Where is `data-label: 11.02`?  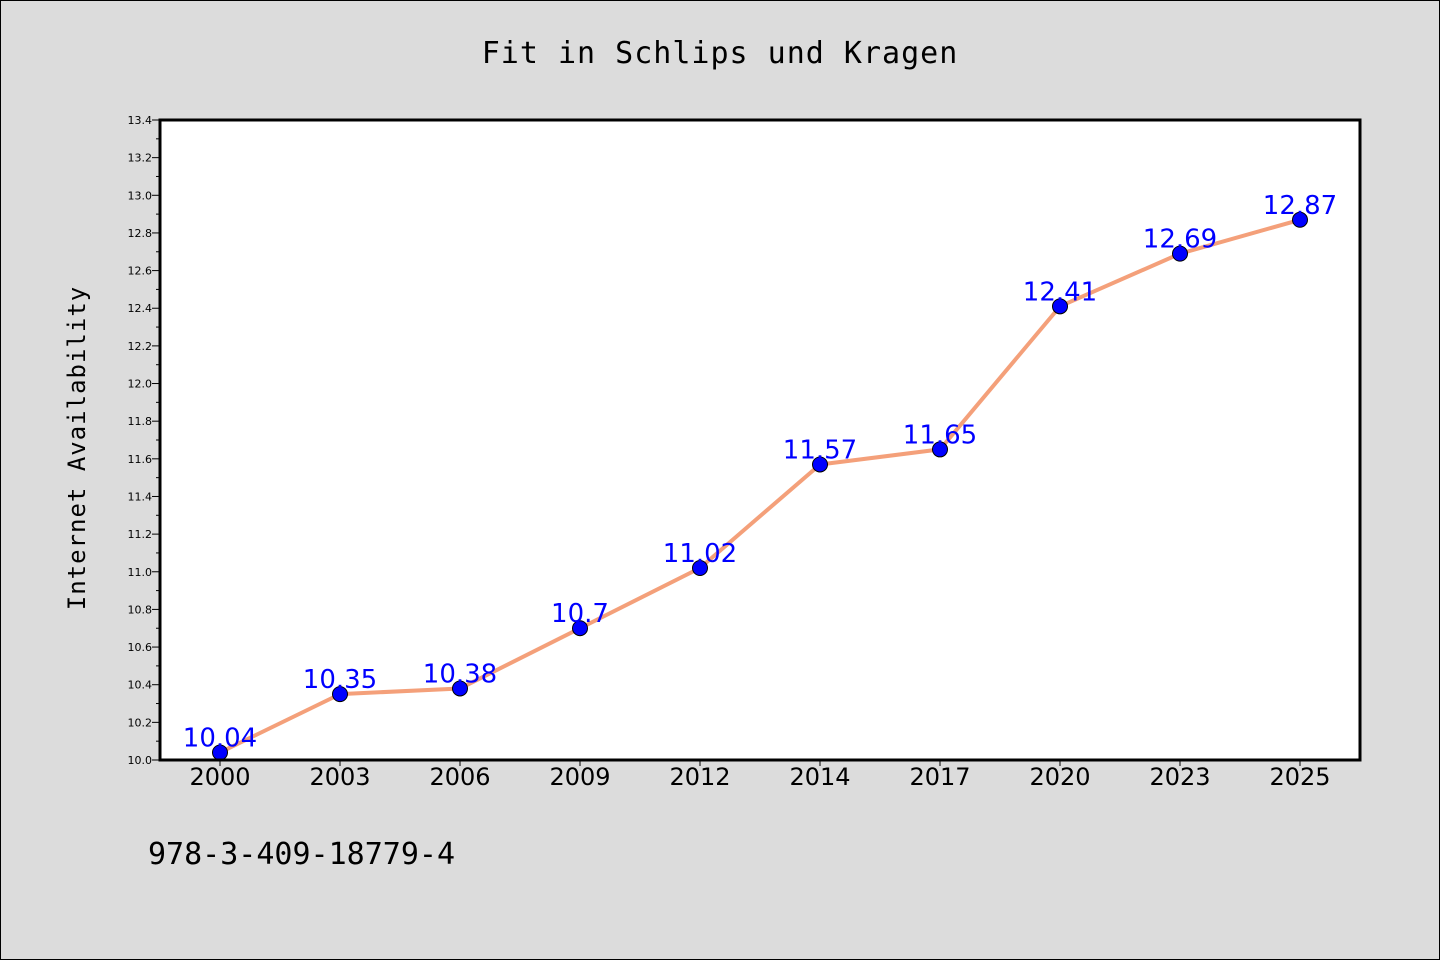
data-label: 11.02 is located at coordinates (700, 554).